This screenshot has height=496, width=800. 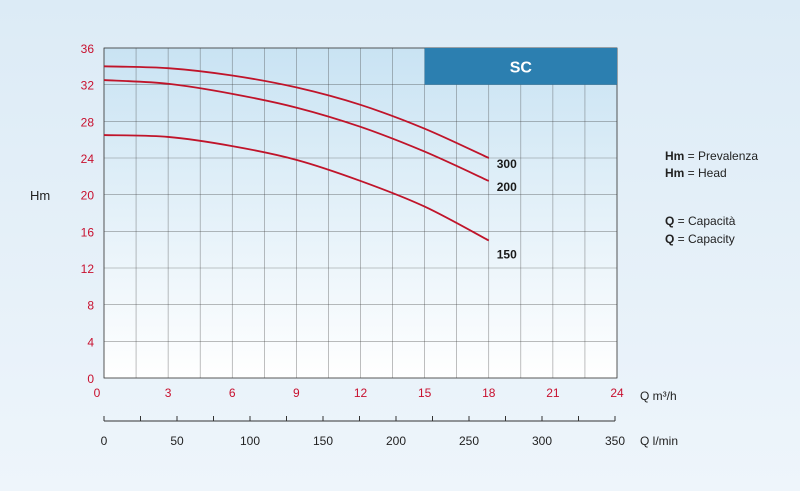 What do you see at coordinates (168, 393) in the screenshot?
I see `x-tick-label-m3h: 3` at bounding box center [168, 393].